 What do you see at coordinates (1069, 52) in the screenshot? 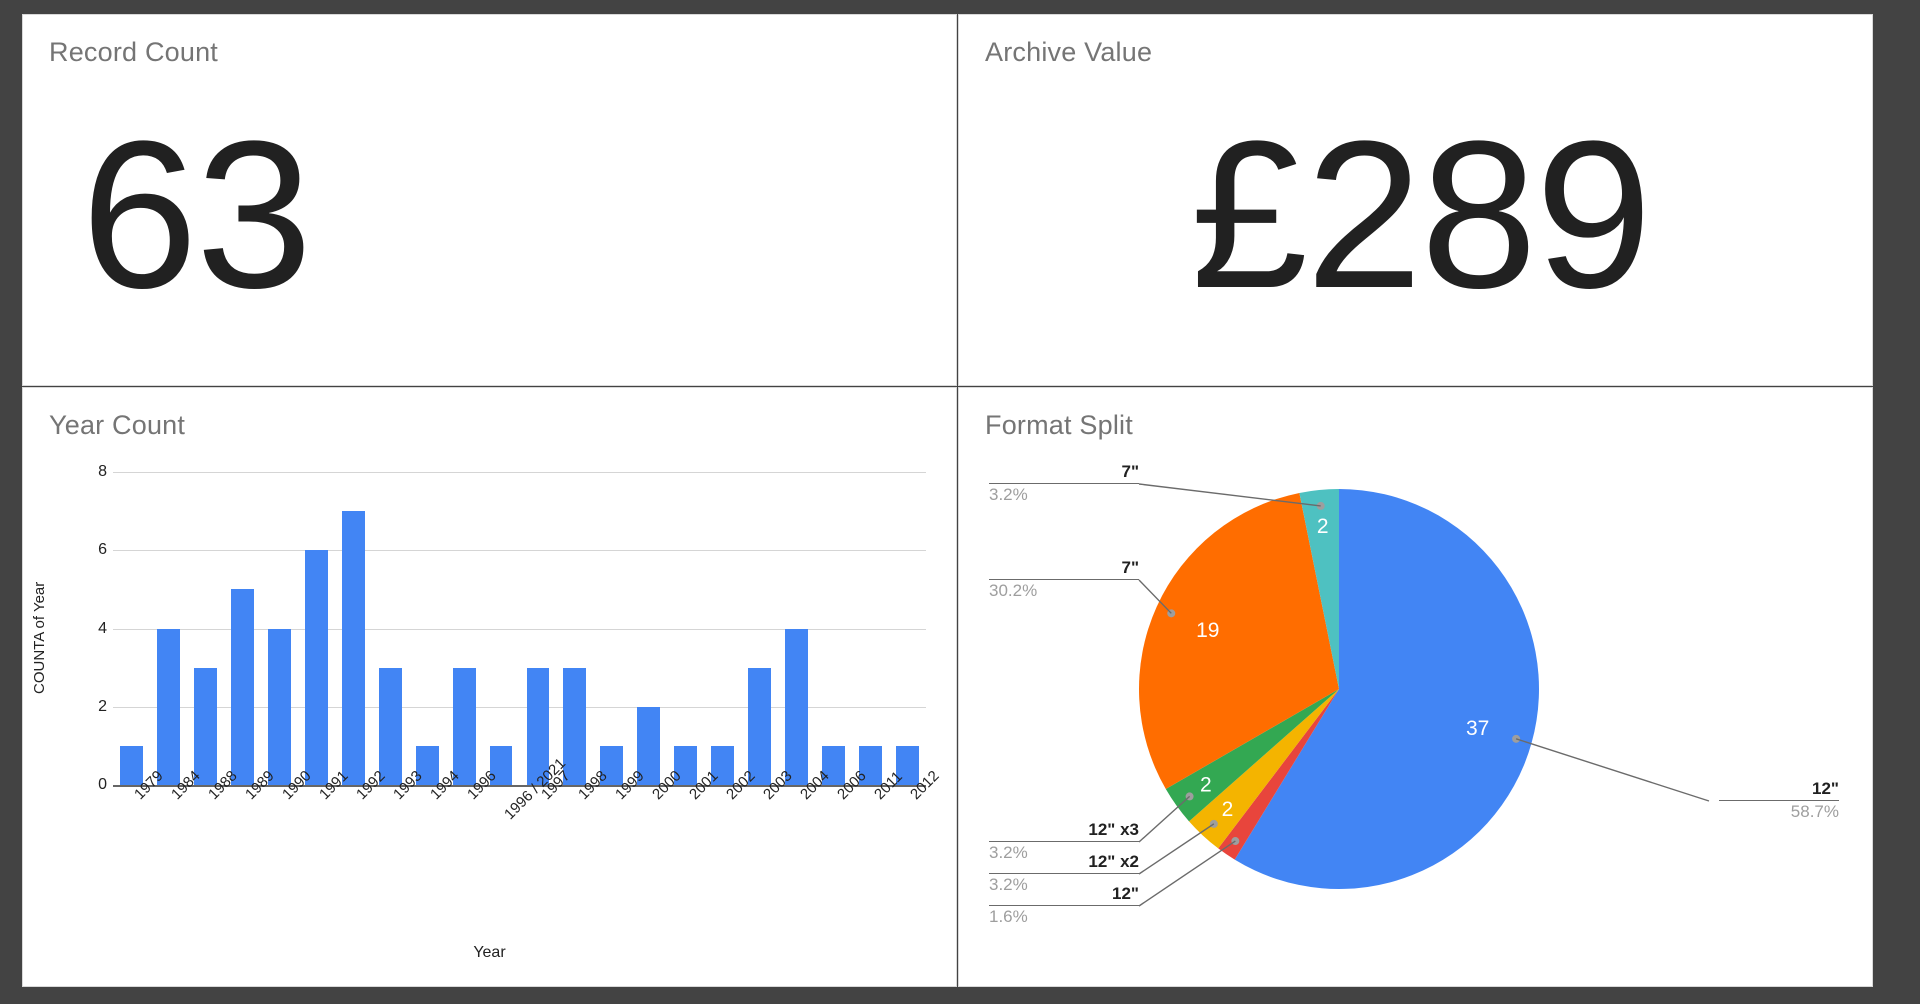
I see `scorecard-archive-value-title: Archive Value` at bounding box center [1069, 52].